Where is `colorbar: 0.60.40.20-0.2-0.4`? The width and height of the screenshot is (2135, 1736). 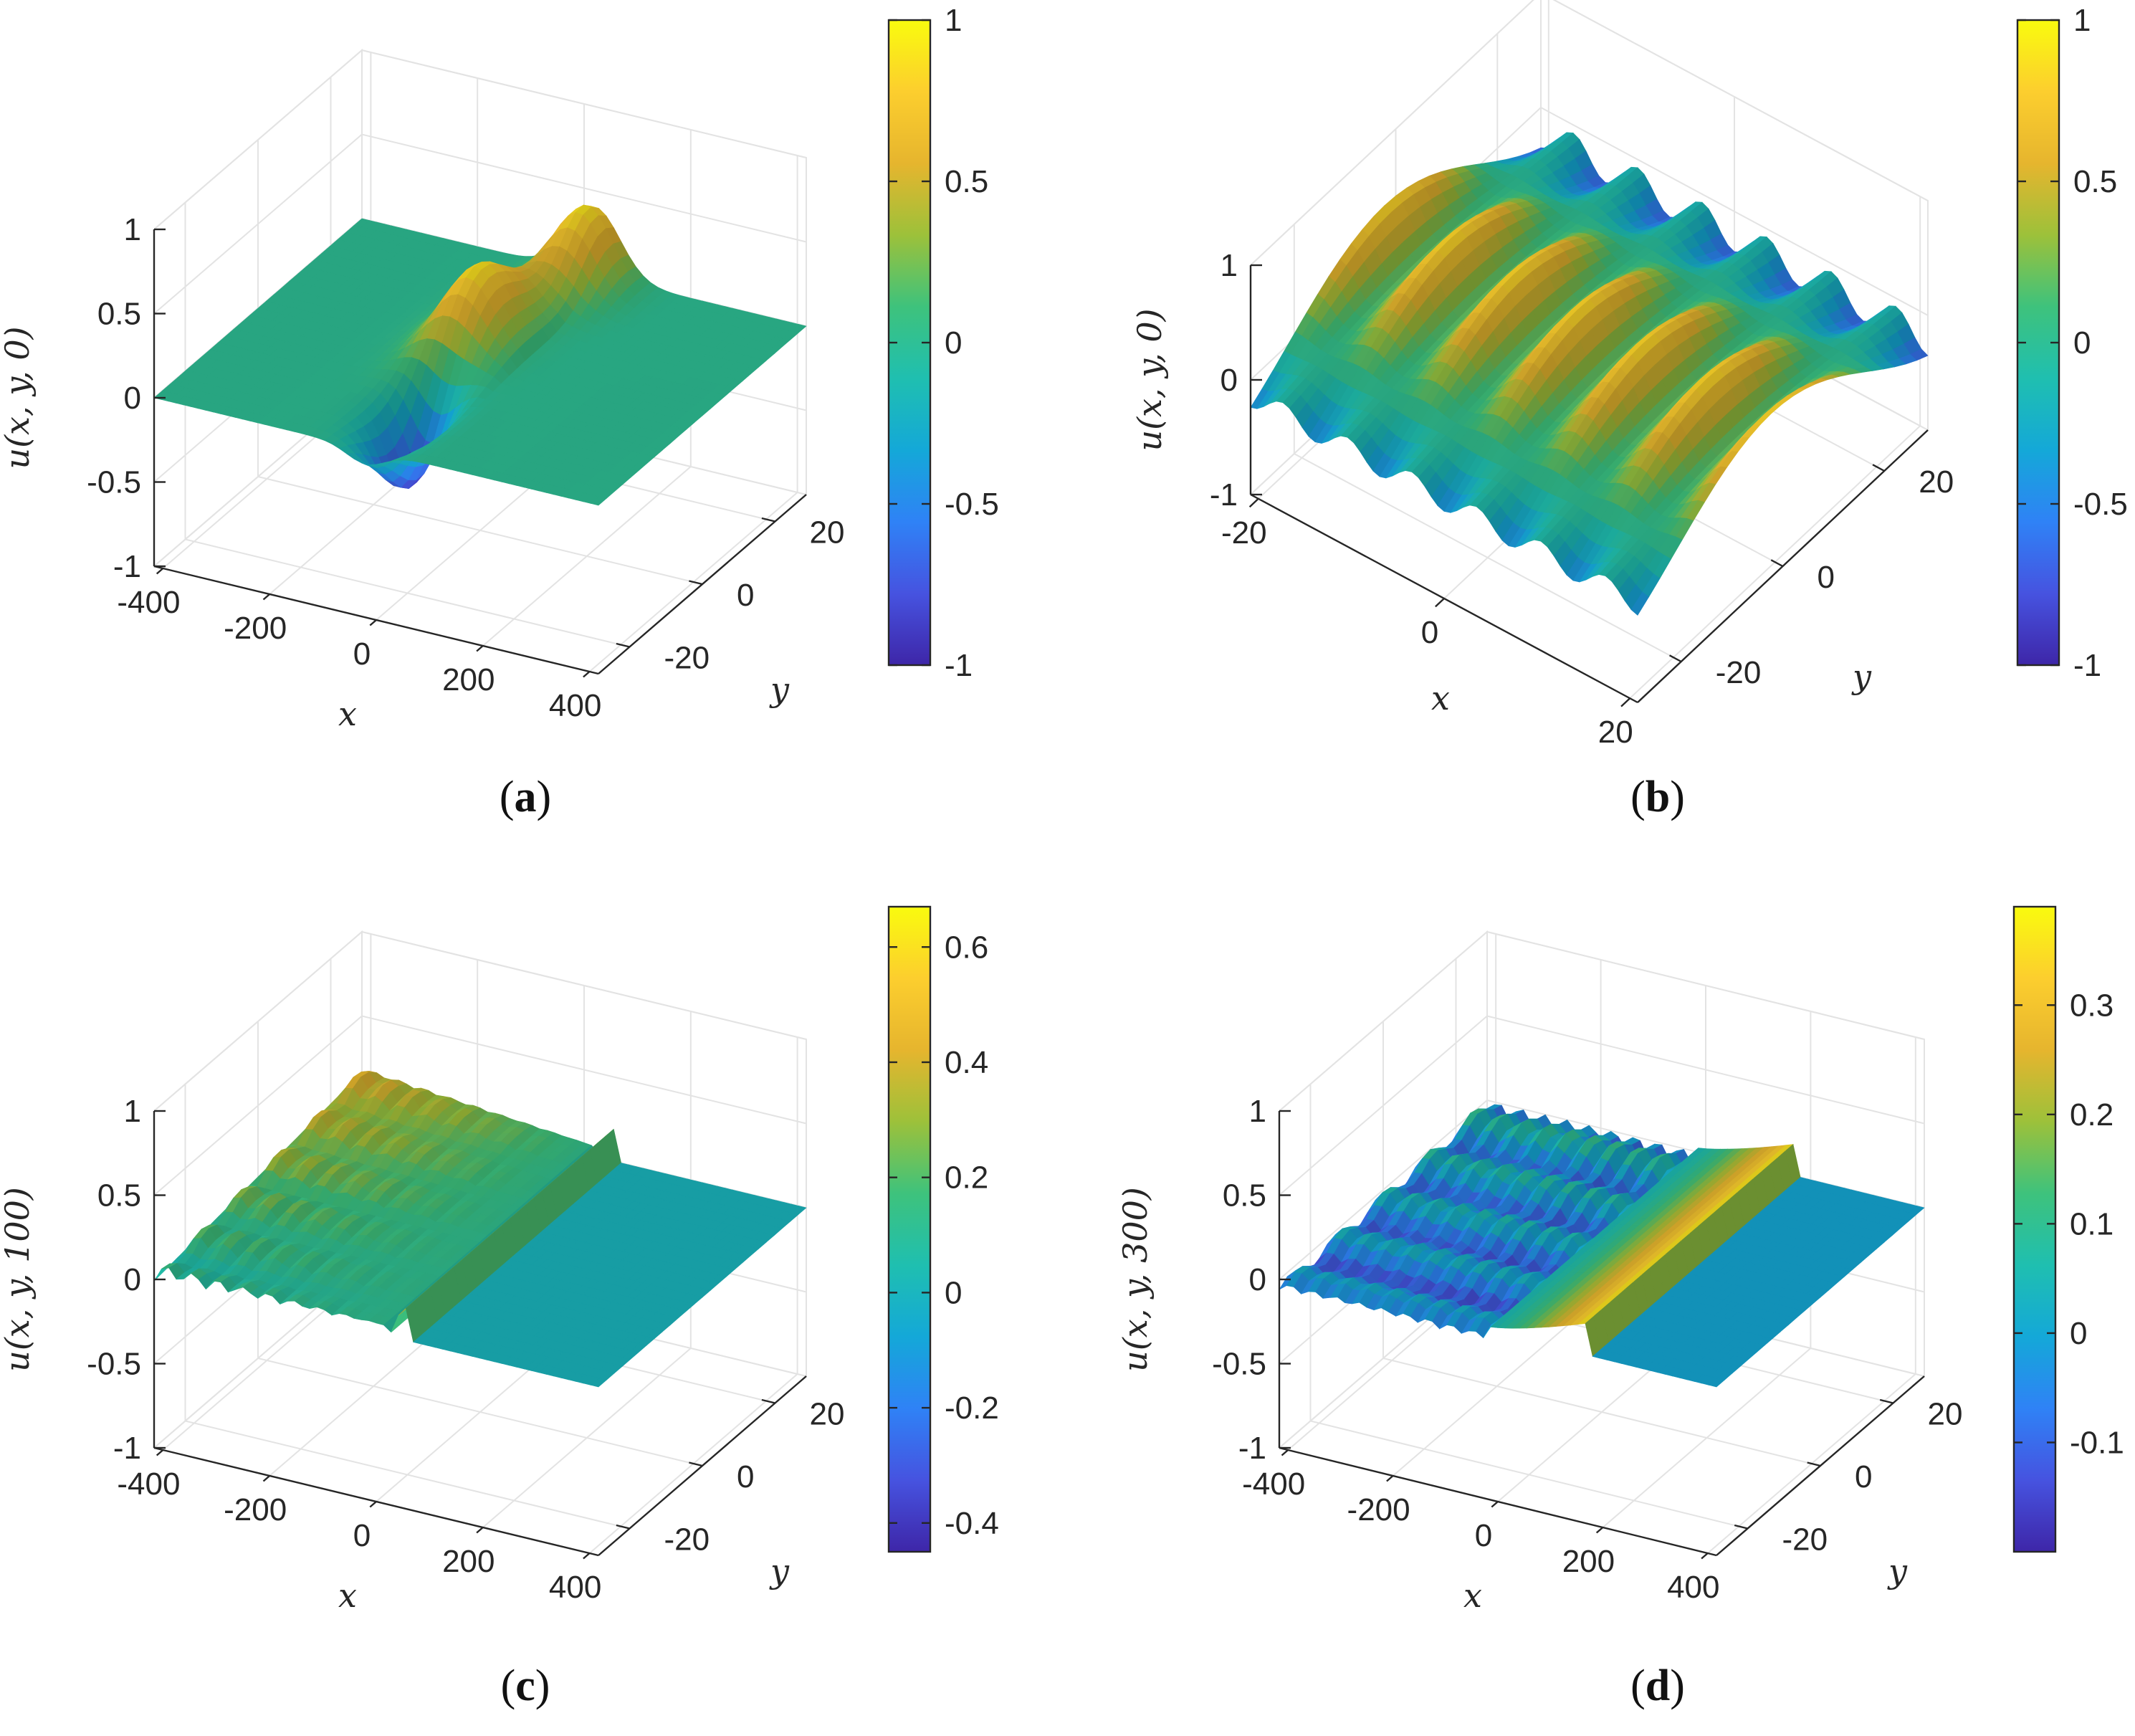
colorbar: 0.60.40.20-0.2-0.4 is located at coordinates (943, 1229).